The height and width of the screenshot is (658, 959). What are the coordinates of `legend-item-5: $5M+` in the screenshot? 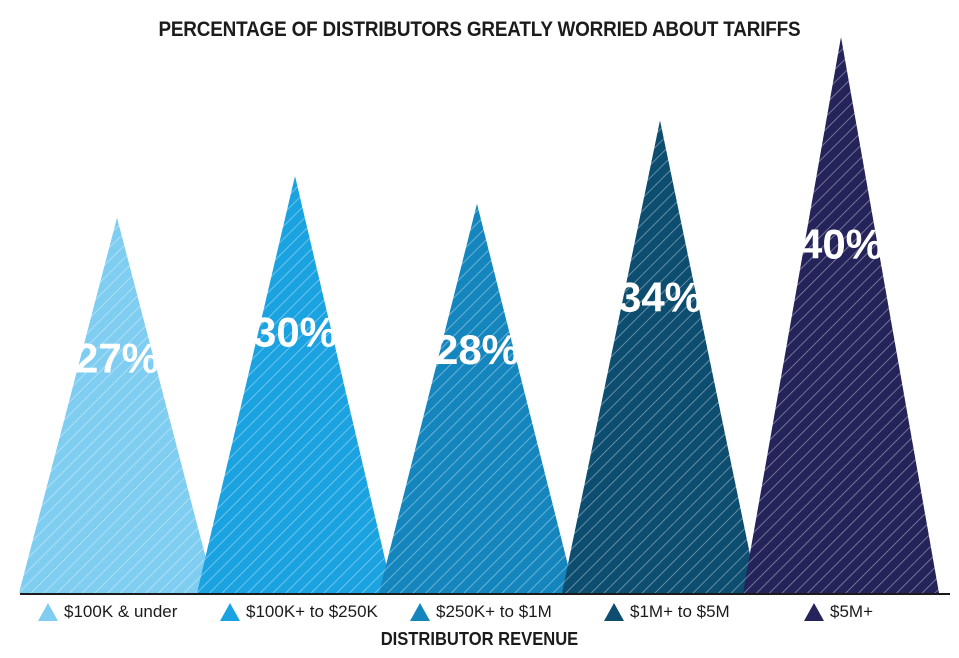 It's located at (838, 612).